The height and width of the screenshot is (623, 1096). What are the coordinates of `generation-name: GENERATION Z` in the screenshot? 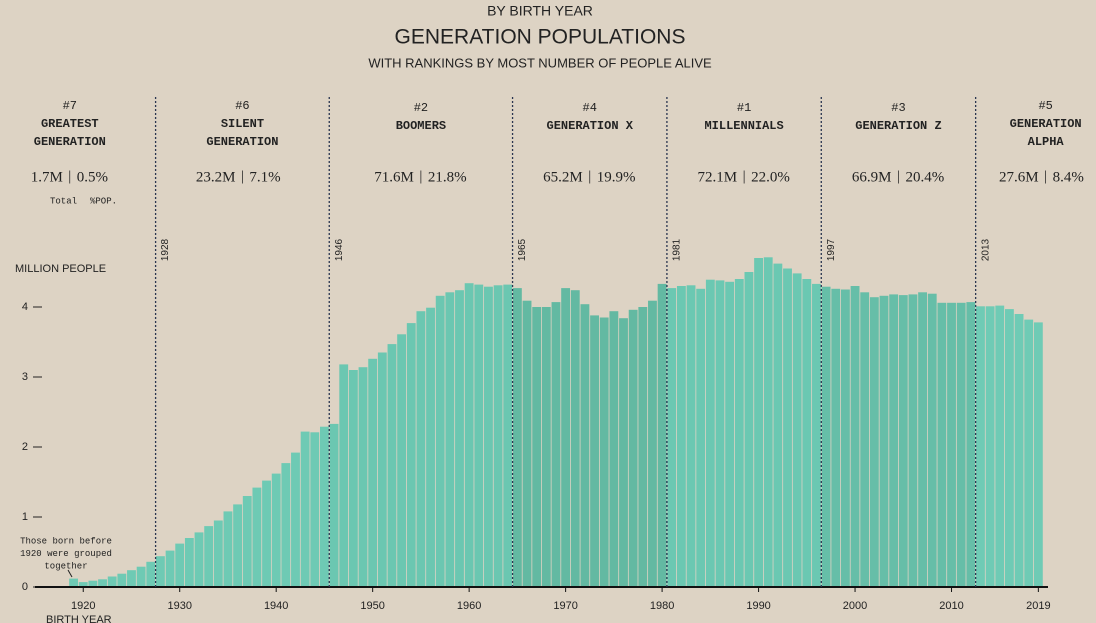 It's located at (898, 126).